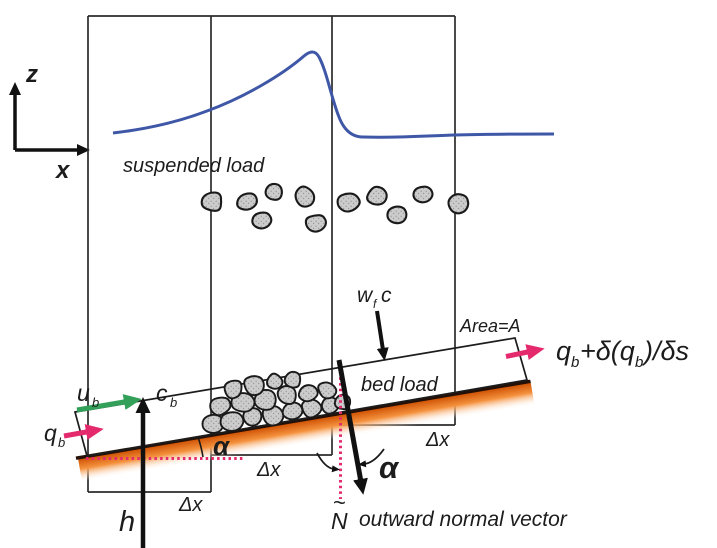 The width and height of the screenshot is (717, 548). I want to click on normal-angle-arc-left, so click(328, 462).